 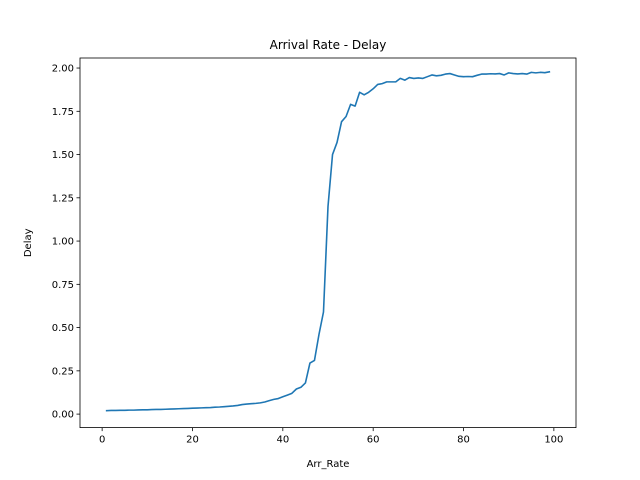 I want to click on y-tick-label: 1.75, so click(x=63, y=112).